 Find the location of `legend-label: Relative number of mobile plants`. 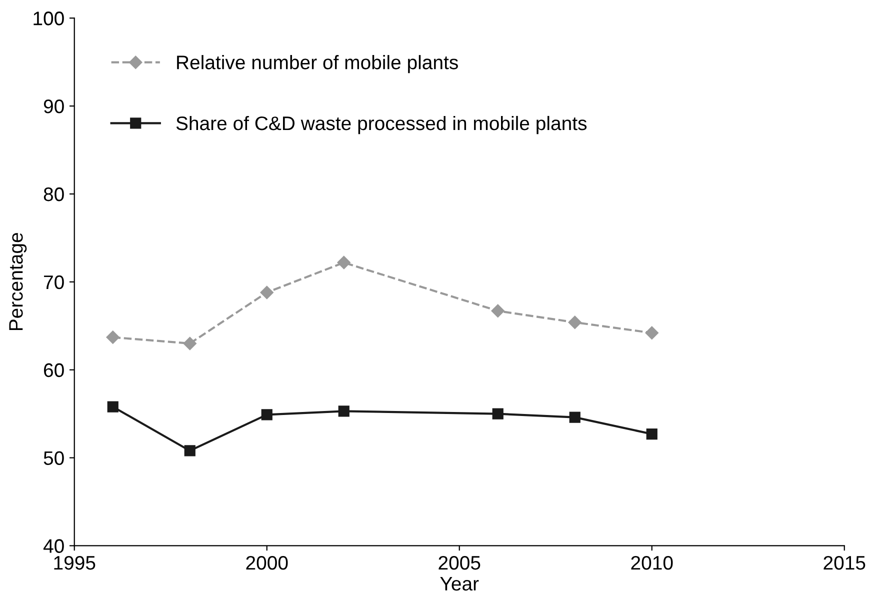

legend-label: Relative number of mobile plants is located at coordinates (317, 64).